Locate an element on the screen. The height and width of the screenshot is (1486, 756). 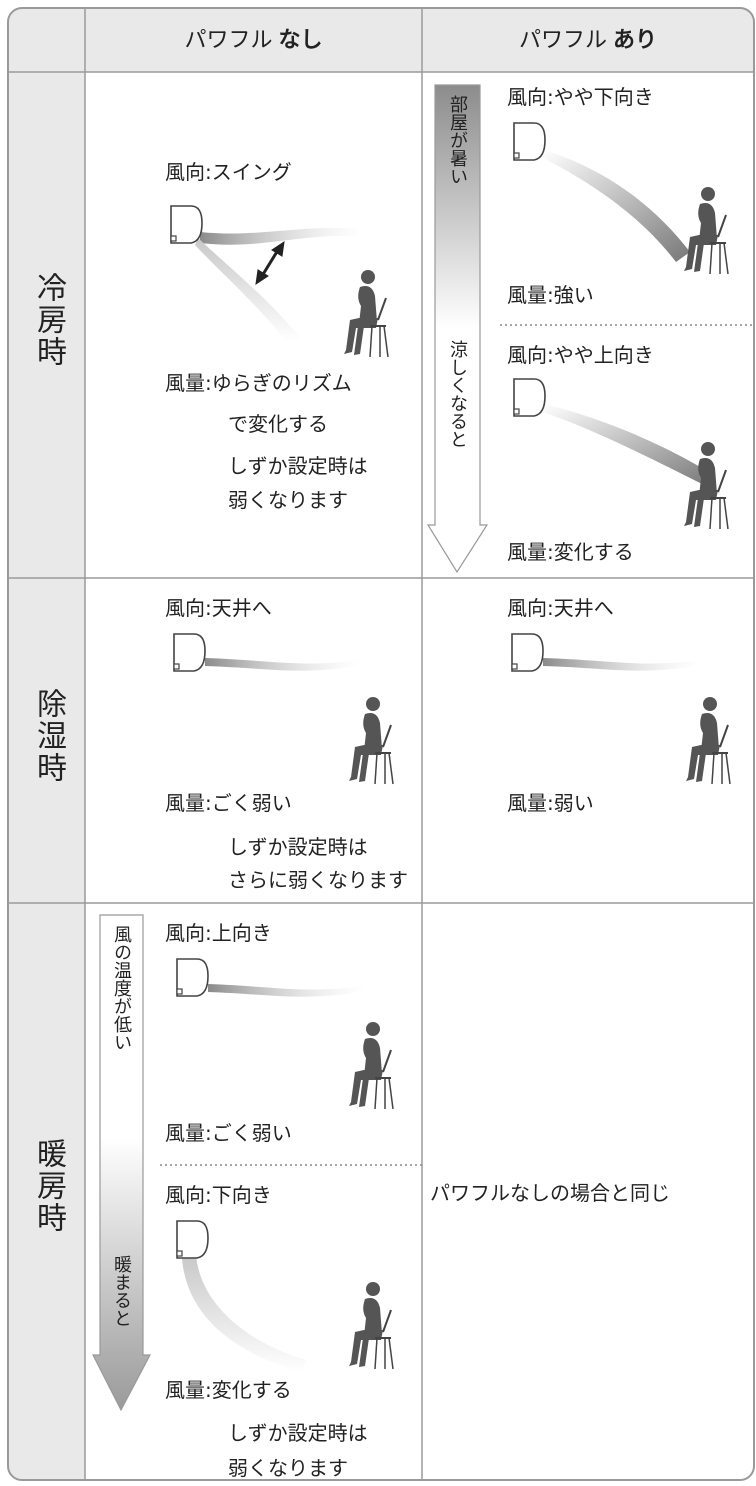
row-label: 暖房時 is located at coordinates (48, 1186).